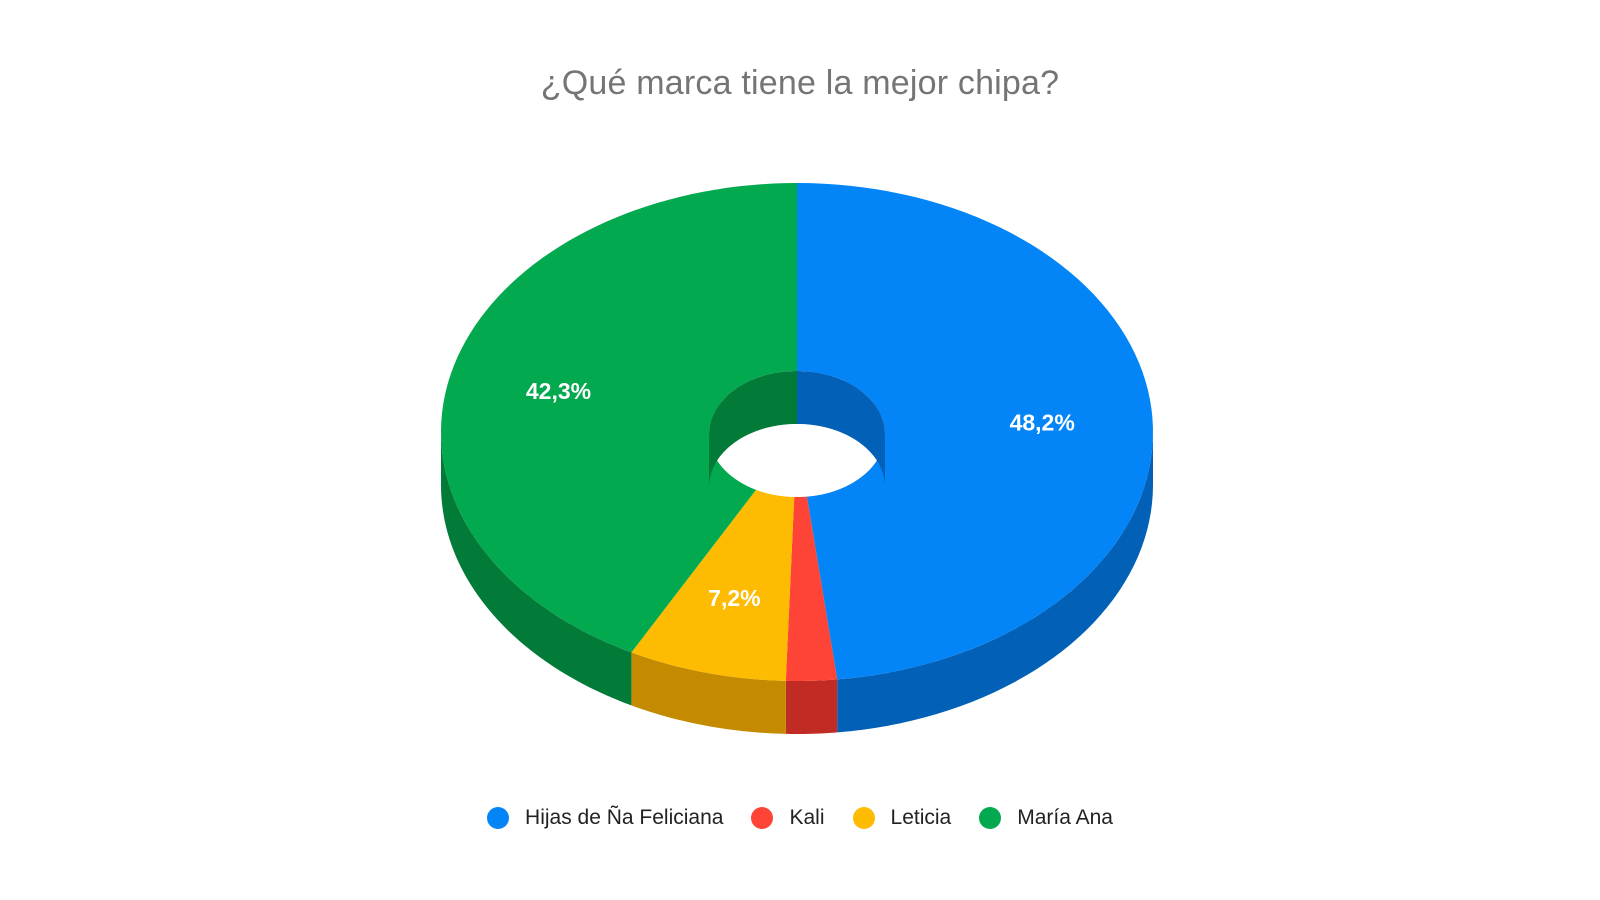  What do you see at coordinates (558, 391) in the screenshot?
I see `data-label-maria-ana: 42,3%` at bounding box center [558, 391].